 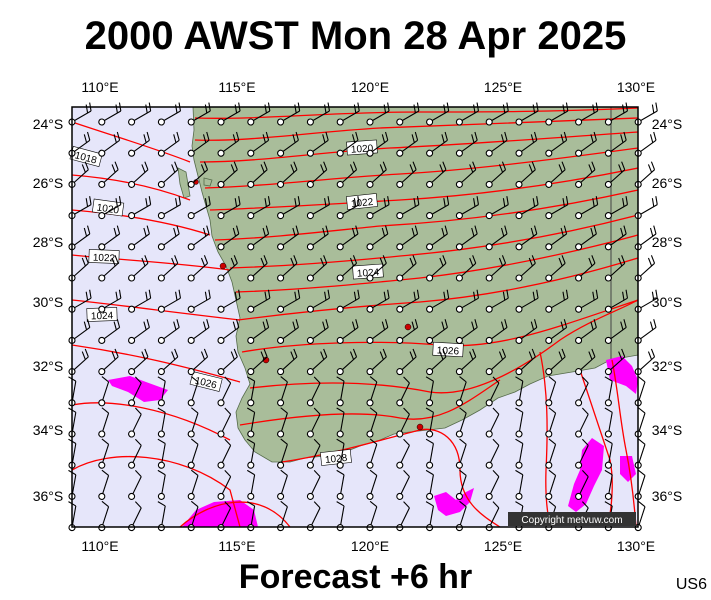 I want to click on isobar-label: 1026, so click(x=448, y=349).